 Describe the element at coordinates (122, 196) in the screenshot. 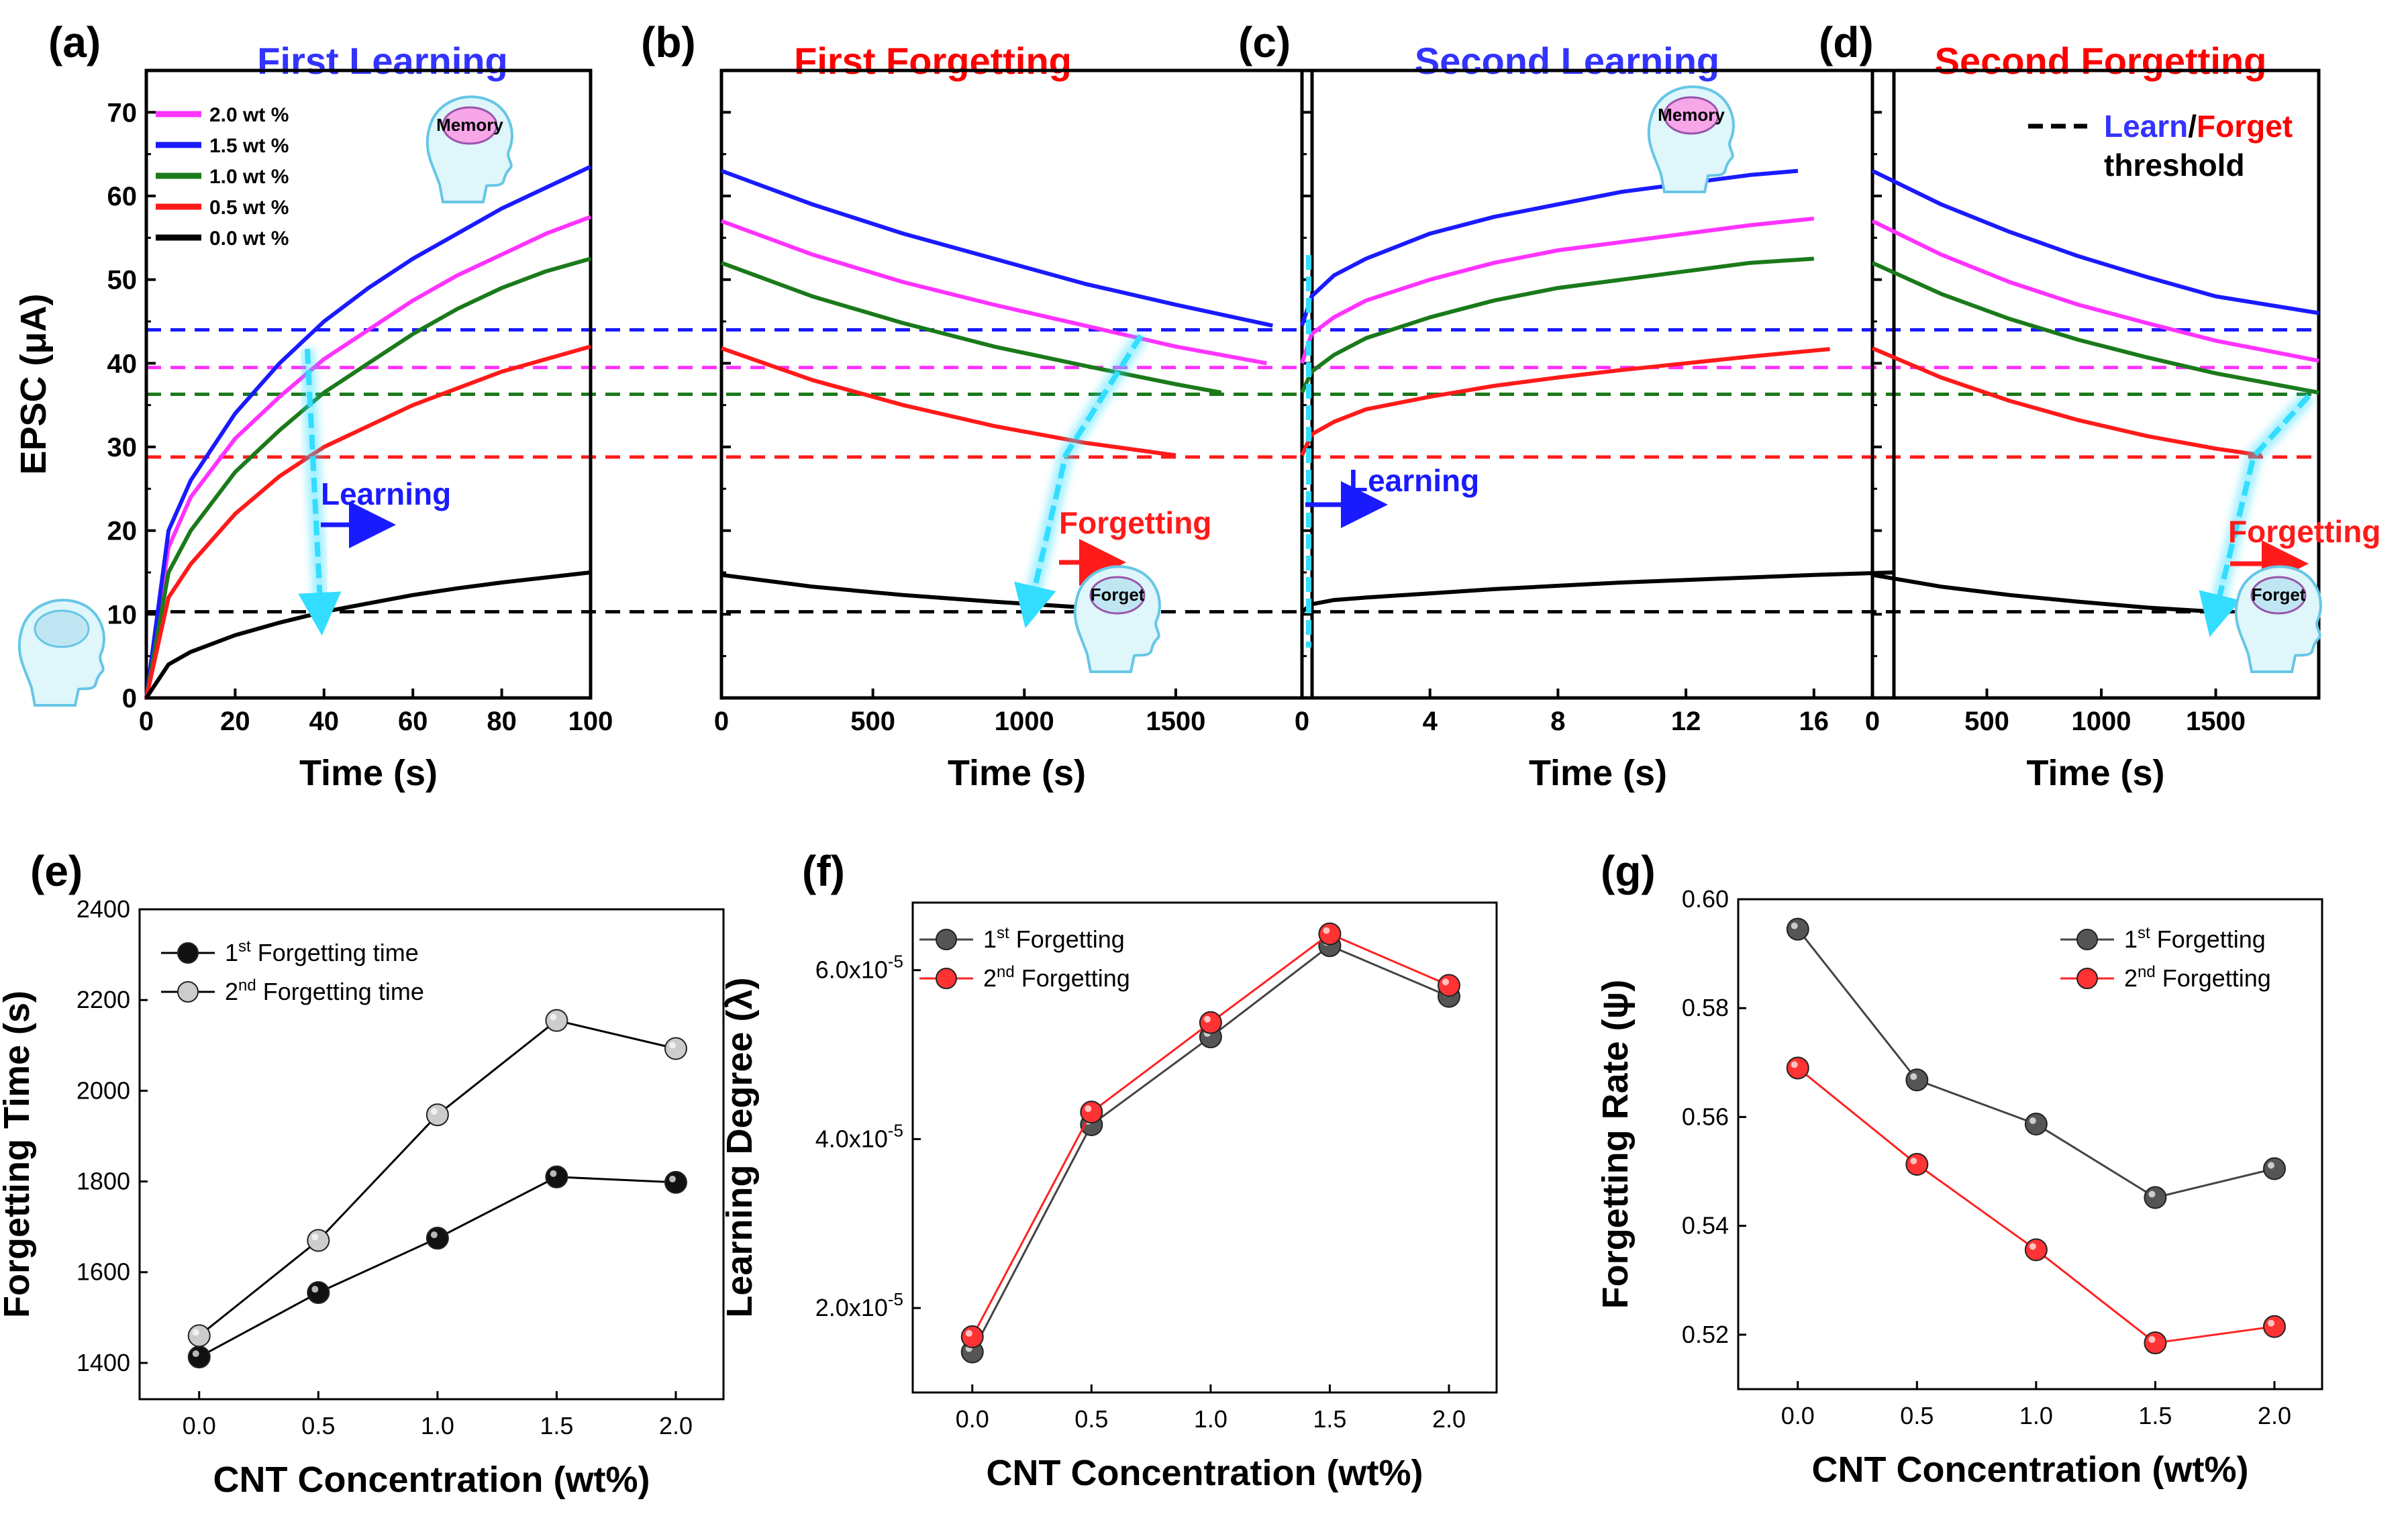

I see `y-tick-label: 60` at that location.